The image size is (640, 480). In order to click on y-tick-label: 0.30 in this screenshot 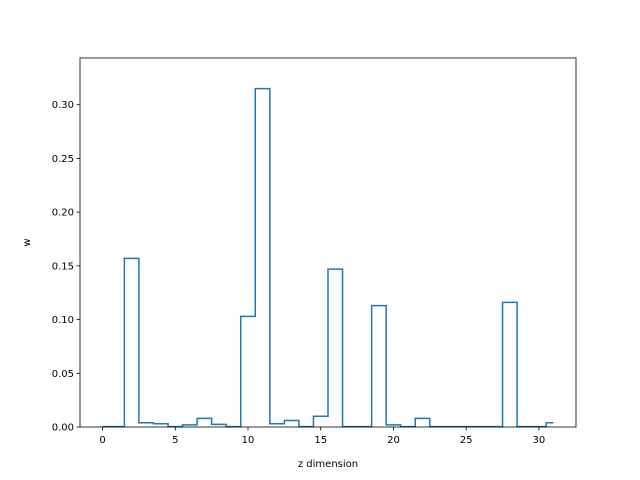, I will do `click(63, 105)`.